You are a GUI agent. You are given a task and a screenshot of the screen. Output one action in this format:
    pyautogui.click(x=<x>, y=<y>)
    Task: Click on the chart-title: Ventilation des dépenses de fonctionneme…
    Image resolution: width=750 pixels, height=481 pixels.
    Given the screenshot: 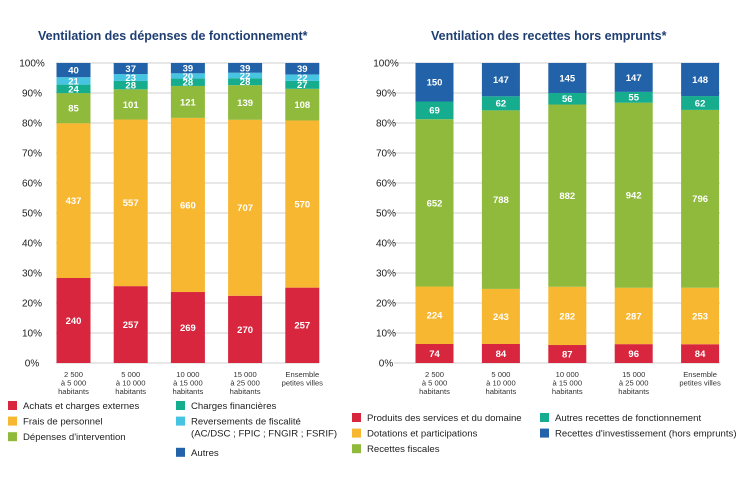 What is the action you would take?
    pyautogui.click(x=173, y=36)
    